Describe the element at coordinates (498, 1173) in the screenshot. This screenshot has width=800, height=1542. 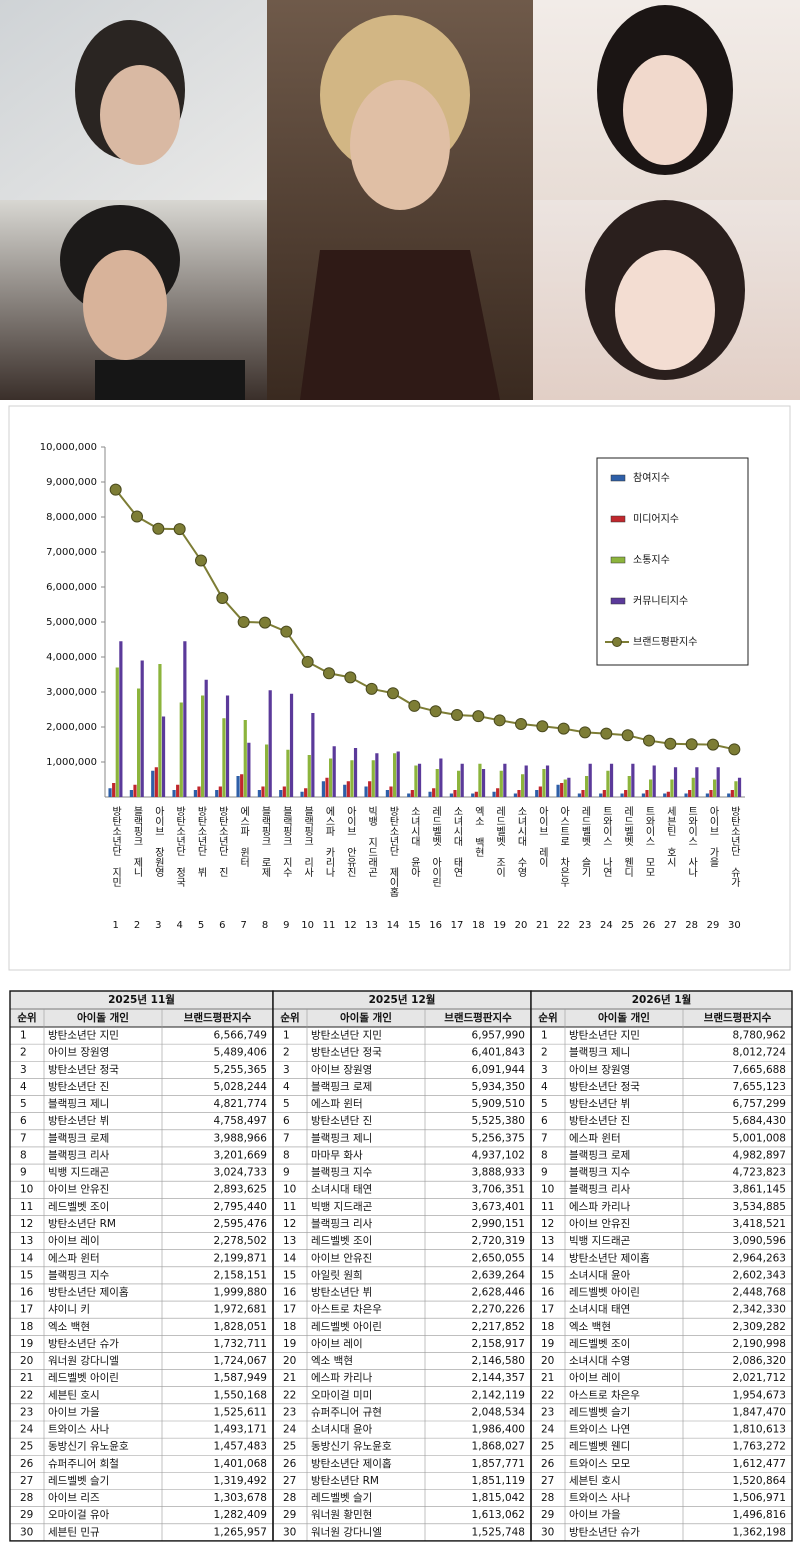
I see `brand-score: 3,888,933` at that location.